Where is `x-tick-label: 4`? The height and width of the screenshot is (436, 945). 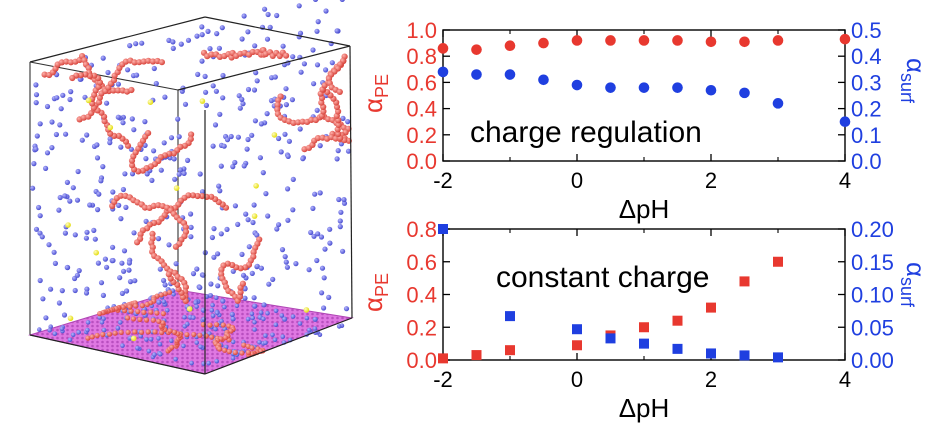
x-tick-label: 4 is located at coordinates (845, 180).